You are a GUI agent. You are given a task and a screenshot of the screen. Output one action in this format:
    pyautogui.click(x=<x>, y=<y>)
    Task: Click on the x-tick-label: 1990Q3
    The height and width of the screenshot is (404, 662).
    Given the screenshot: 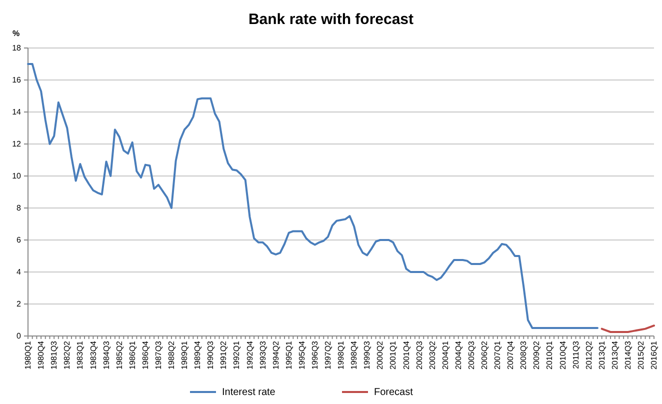 What is the action you would take?
    pyautogui.click(x=211, y=355)
    